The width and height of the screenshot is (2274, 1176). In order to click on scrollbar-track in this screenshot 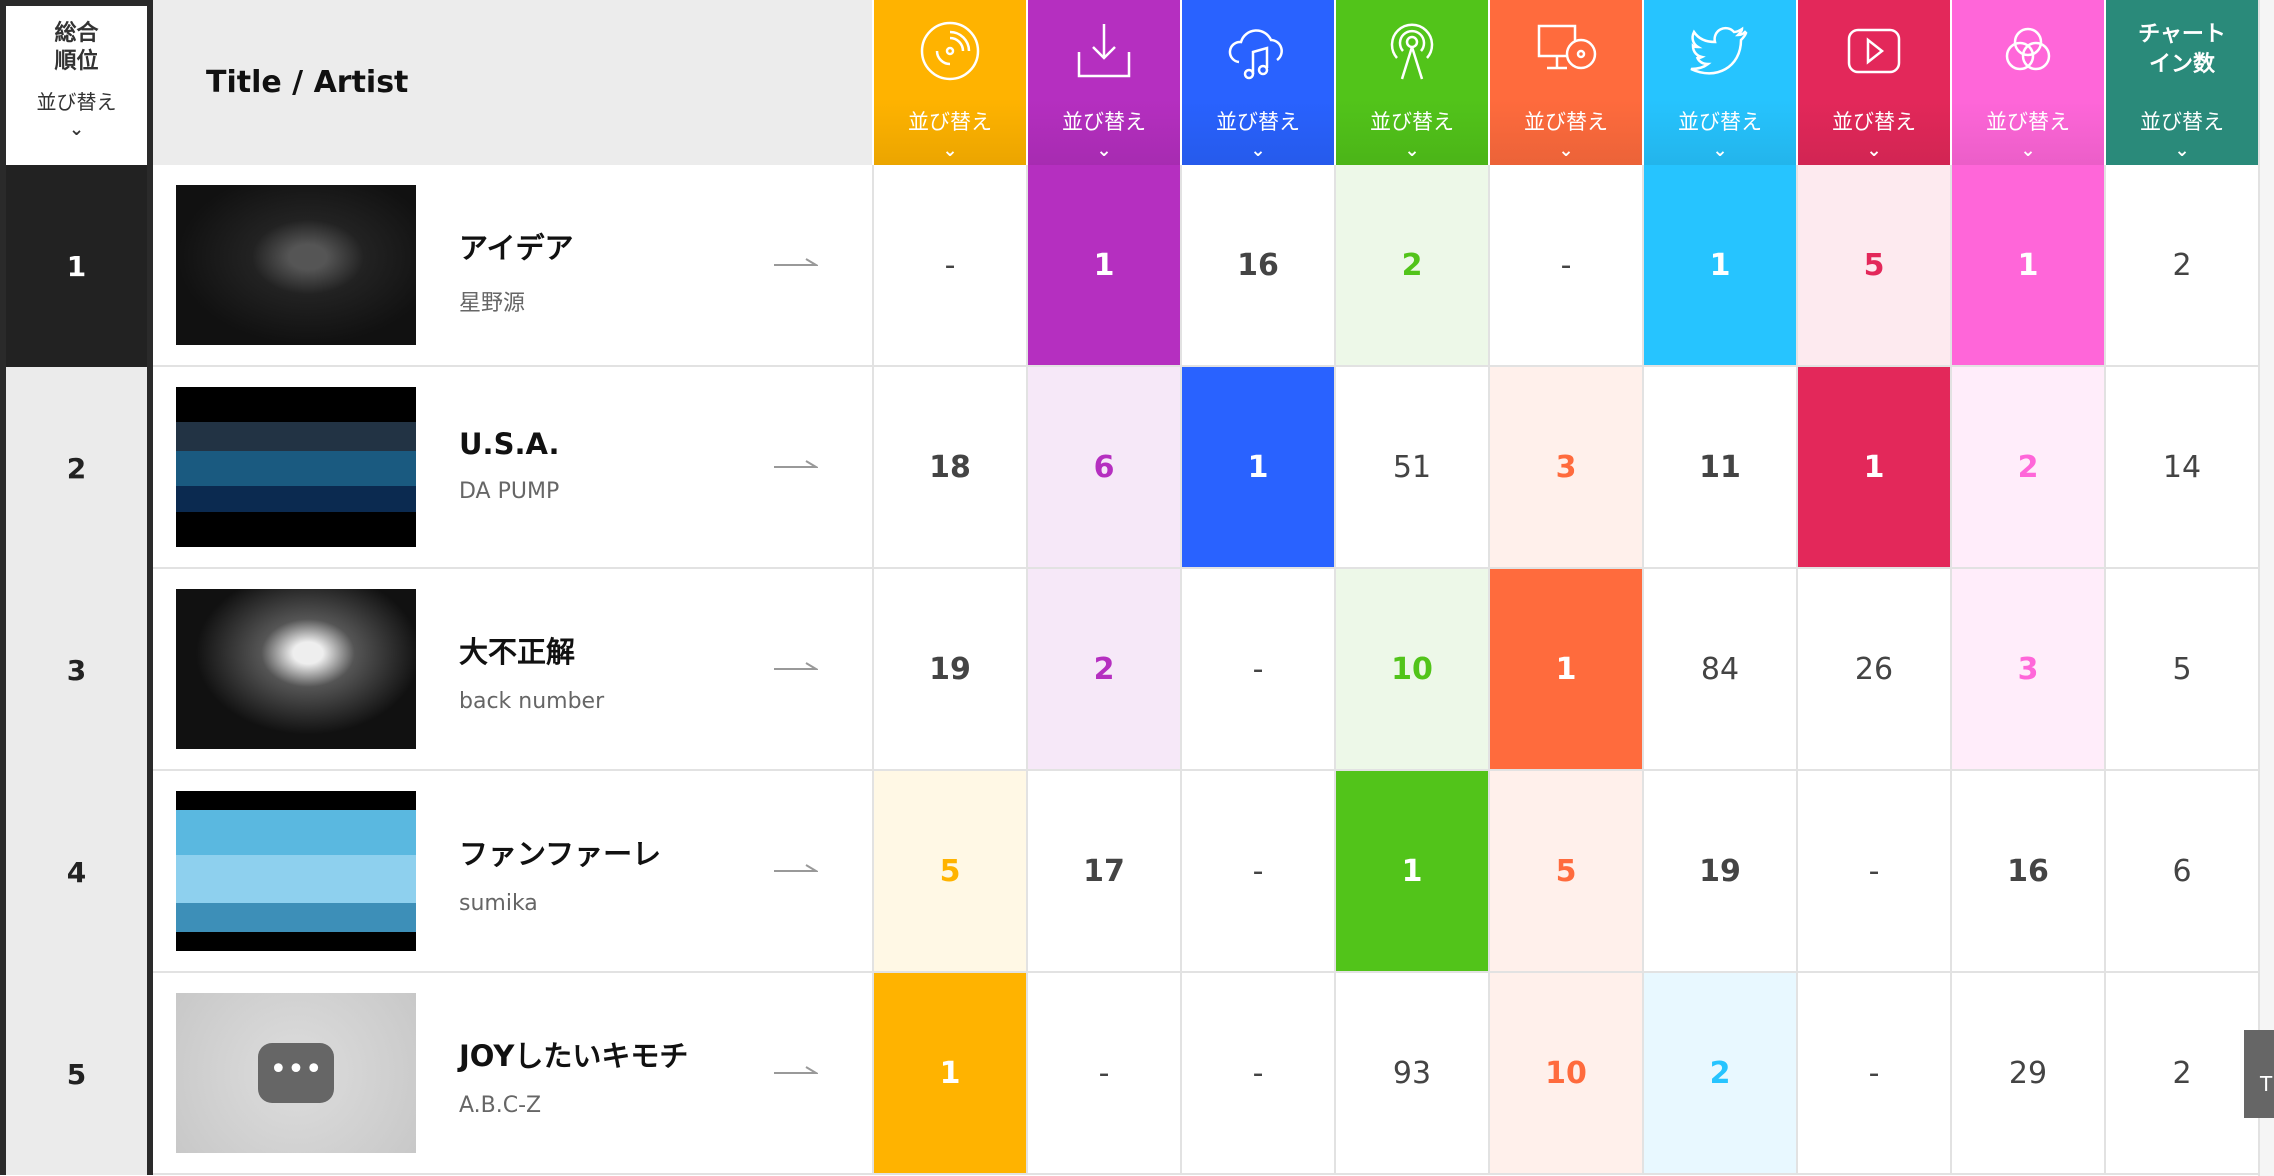, I will do `click(2266, 588)`.